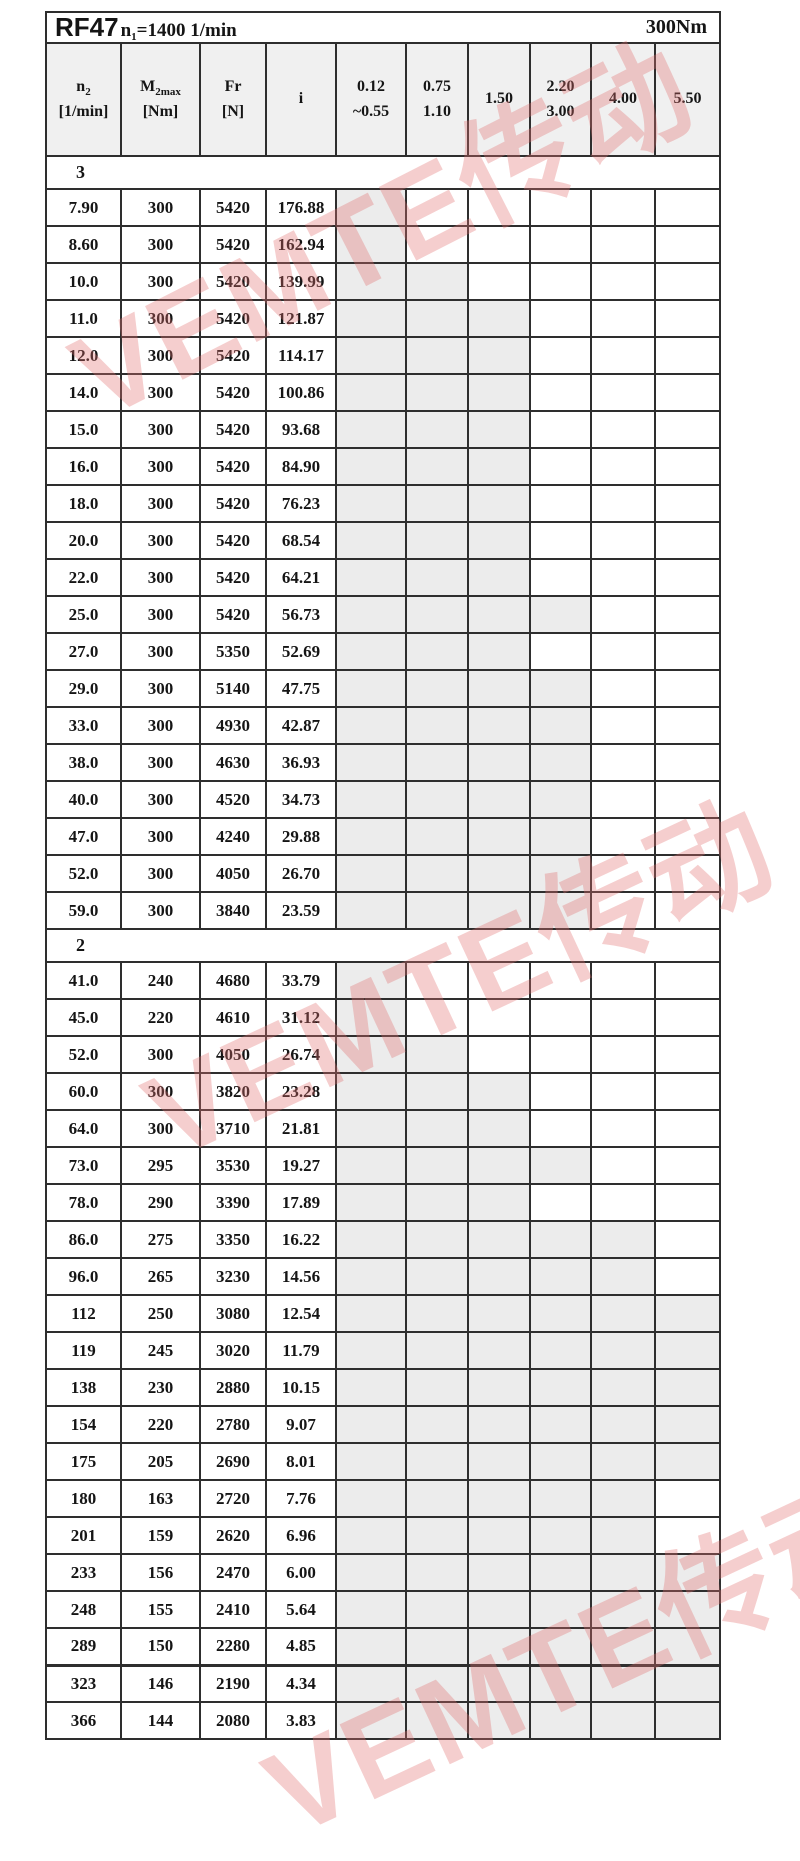 The width and height of the screenshot is (800, 1861). Describe the element at coordinates (160, 1498) in the screenshot. I see `cell-m2max: 163` at that location.